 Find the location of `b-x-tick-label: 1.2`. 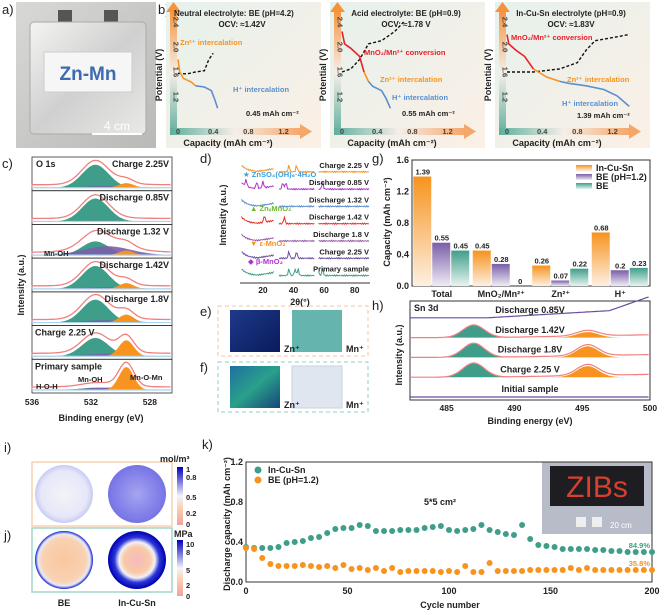

b-x-tick-label: 1.2 is located at coordinates (283, 131).